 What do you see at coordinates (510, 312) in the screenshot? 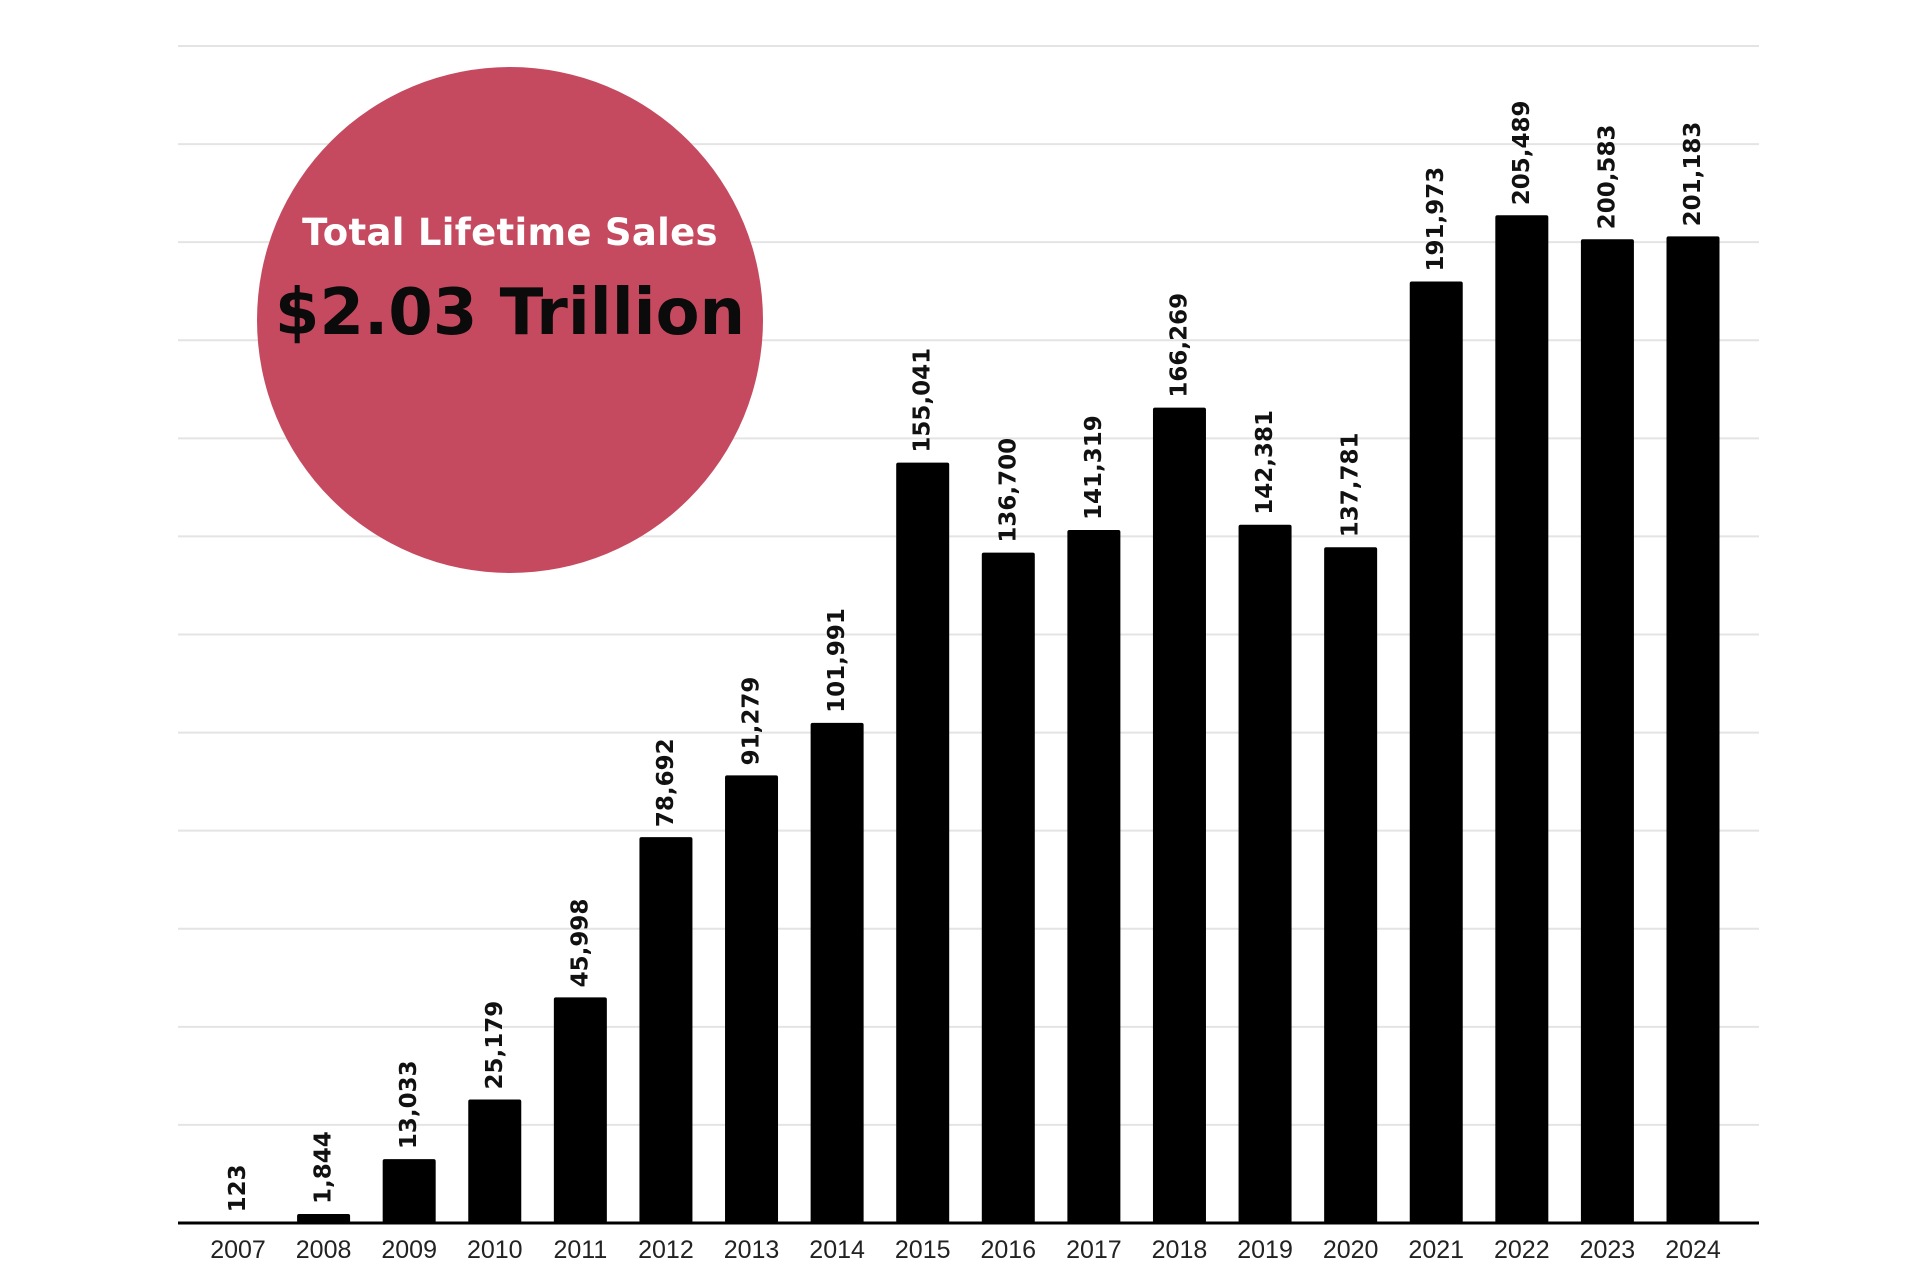
I see `callout-value: $2.03 Trillion` at bounding box center [510, 312].